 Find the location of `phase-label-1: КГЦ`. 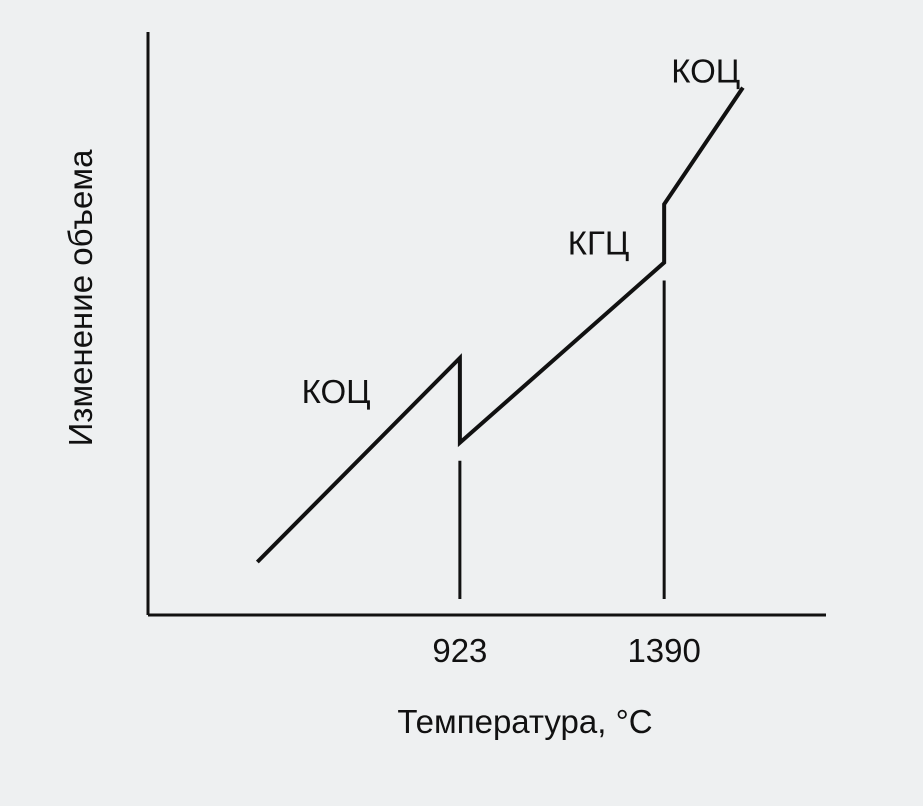

phase-label-1: КГЦ is located at coordinates (599, 243).